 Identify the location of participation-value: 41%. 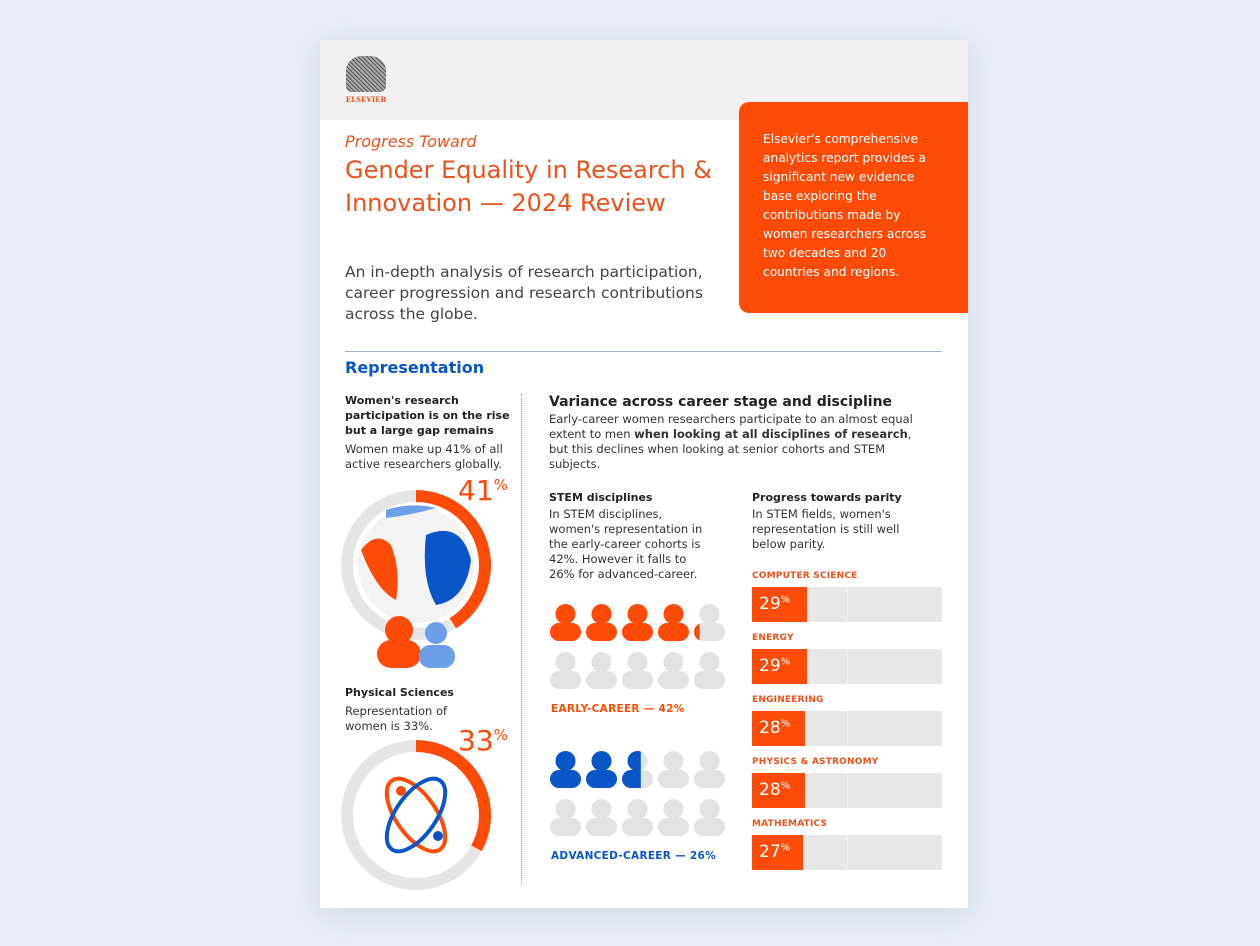
(483, 490).